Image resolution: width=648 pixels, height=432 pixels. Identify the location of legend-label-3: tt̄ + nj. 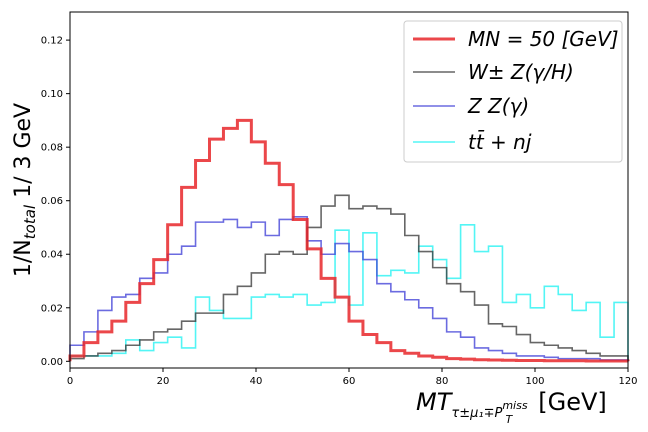
(500, 141).